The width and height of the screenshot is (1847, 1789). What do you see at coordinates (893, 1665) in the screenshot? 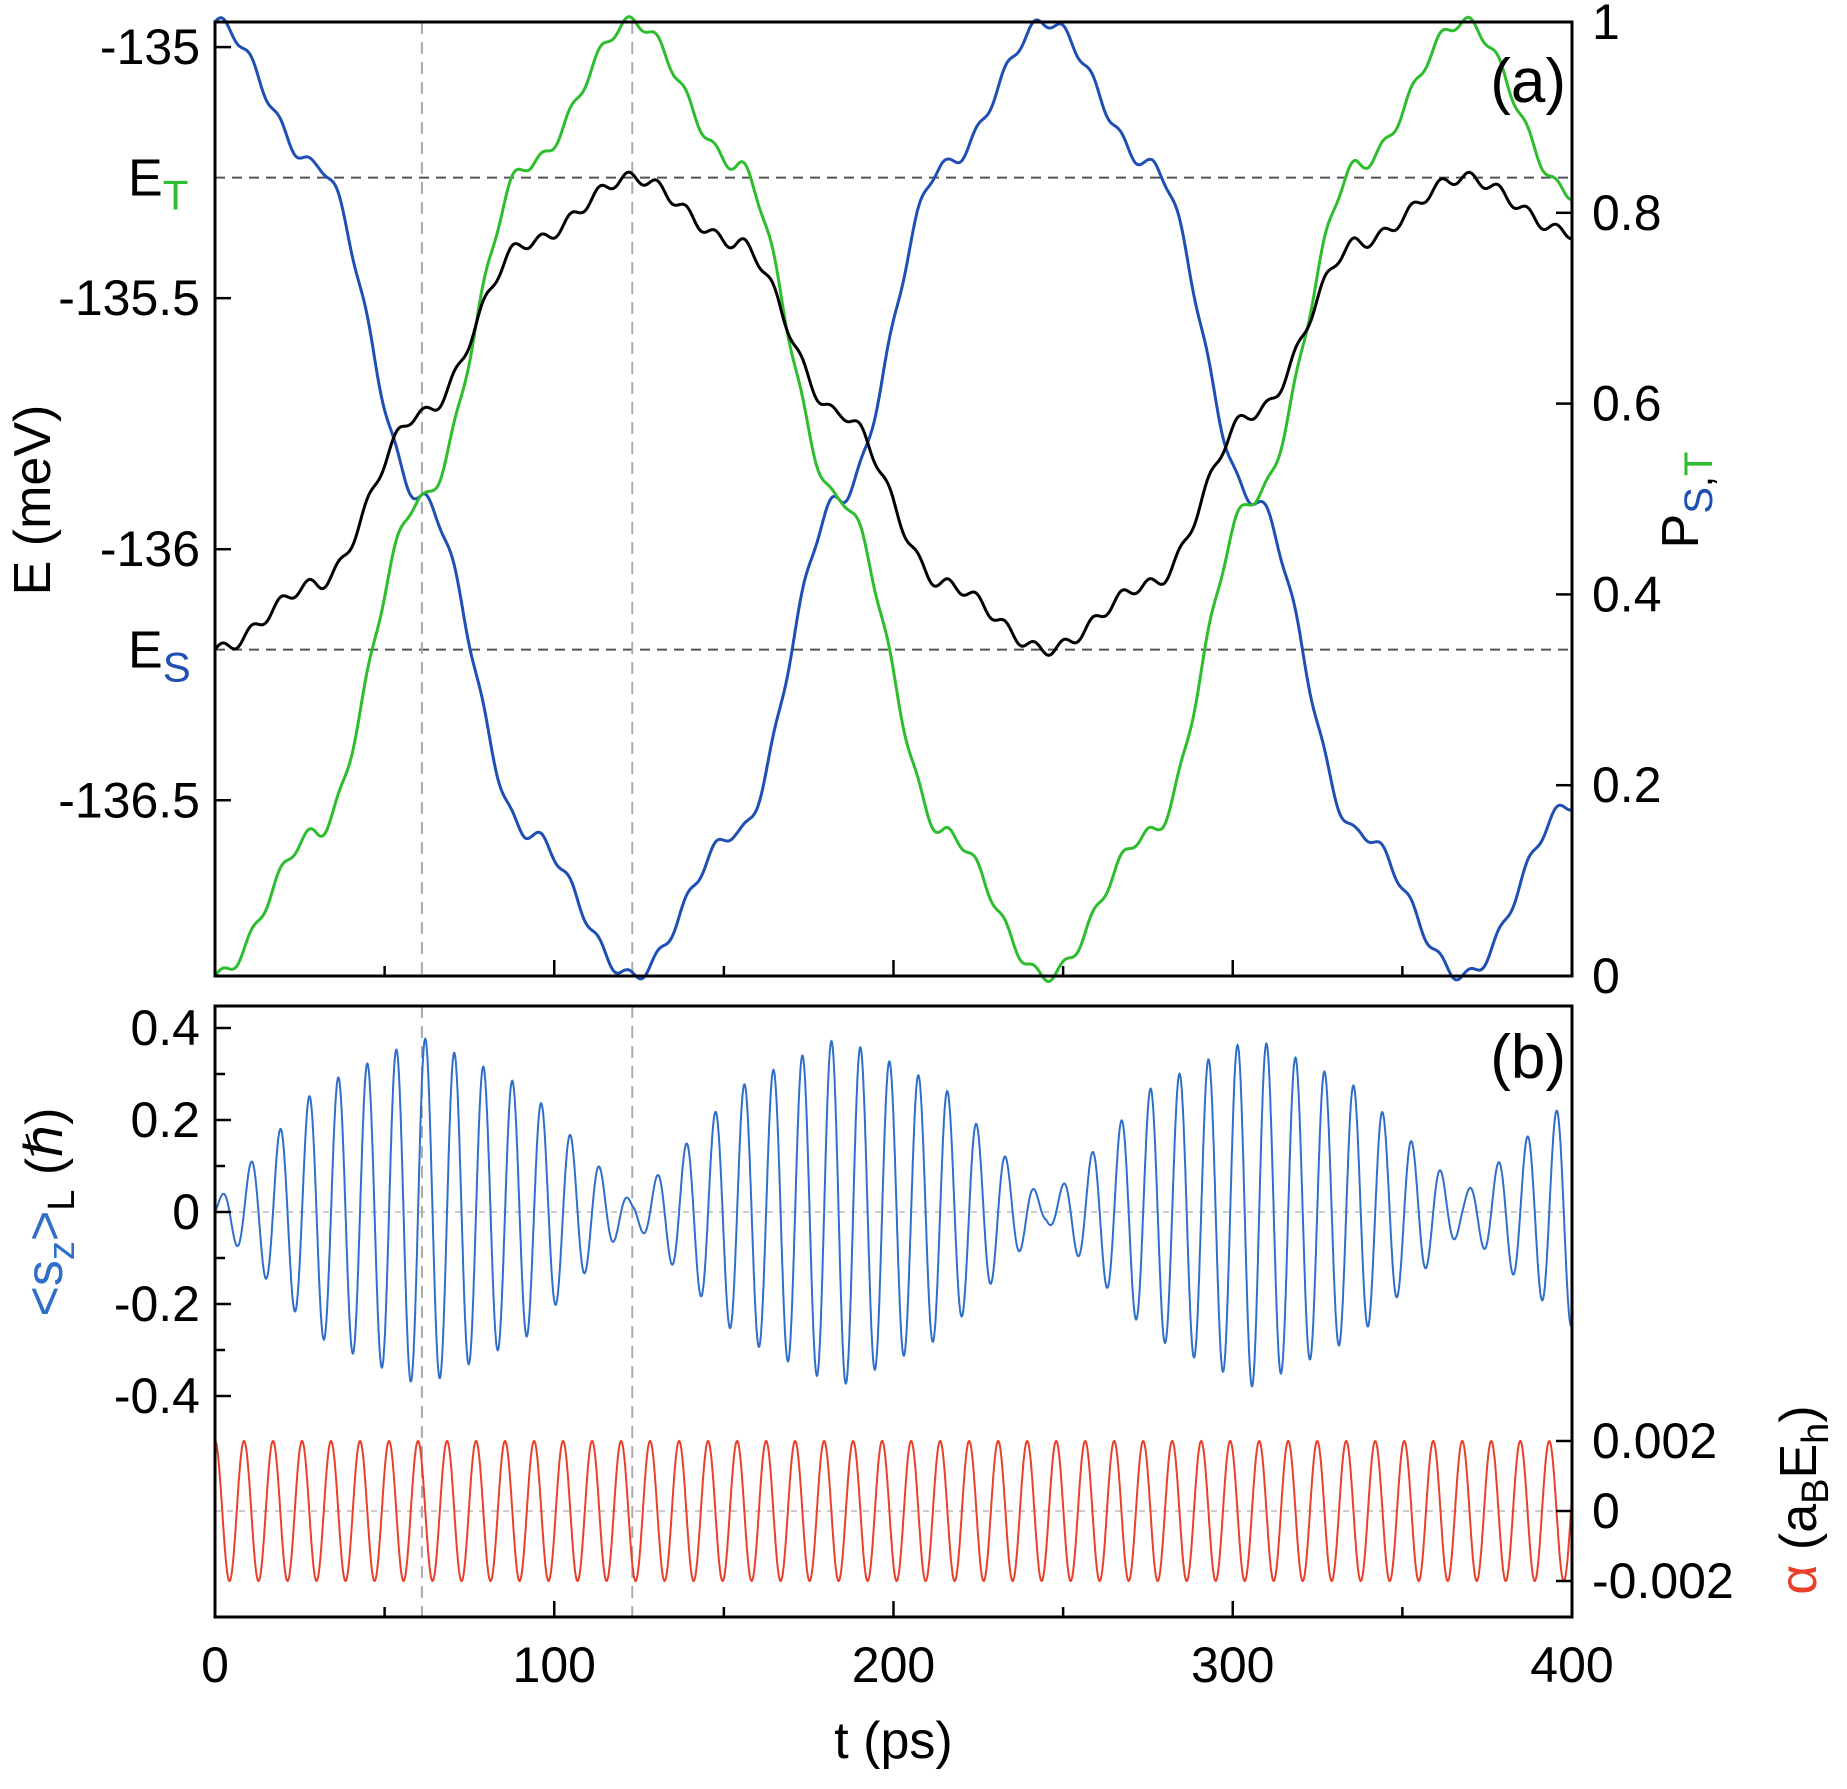
I see `x-tick-label-2: 200` at bounding box center [893, 1665].